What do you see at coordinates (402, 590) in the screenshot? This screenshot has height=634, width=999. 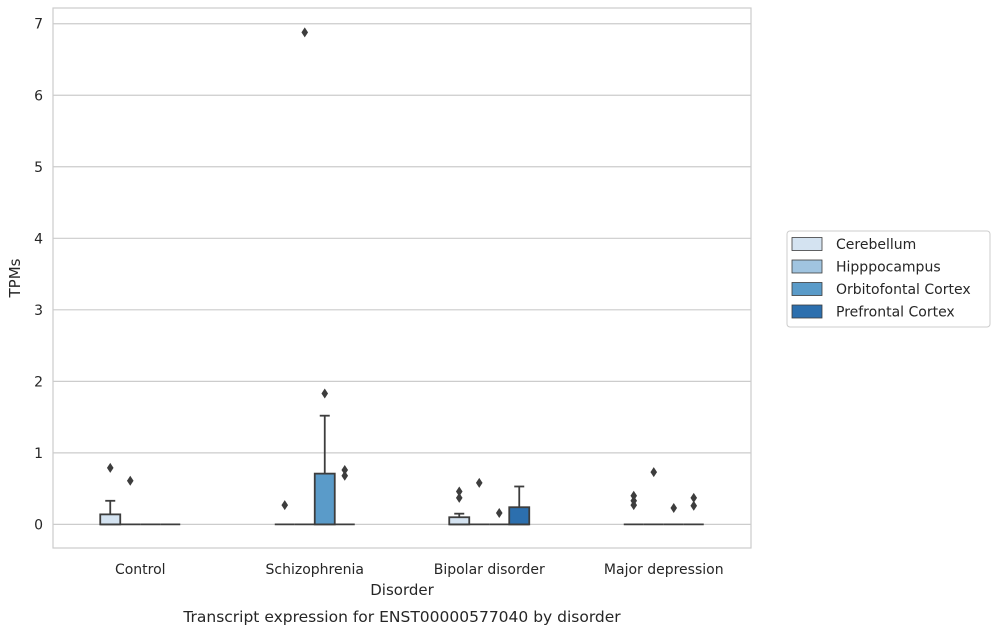 I see `x-axis-title: Disorder` at bounding box center [402, 590].